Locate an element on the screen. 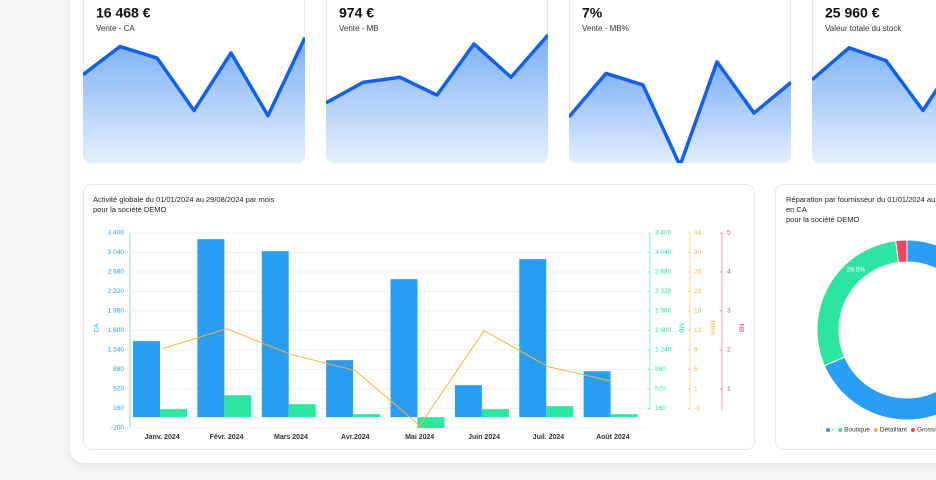 Image resolution: width=936 pixels, height=480 pixels. y-tick-label: 34 is located at coordinates (698, 233).